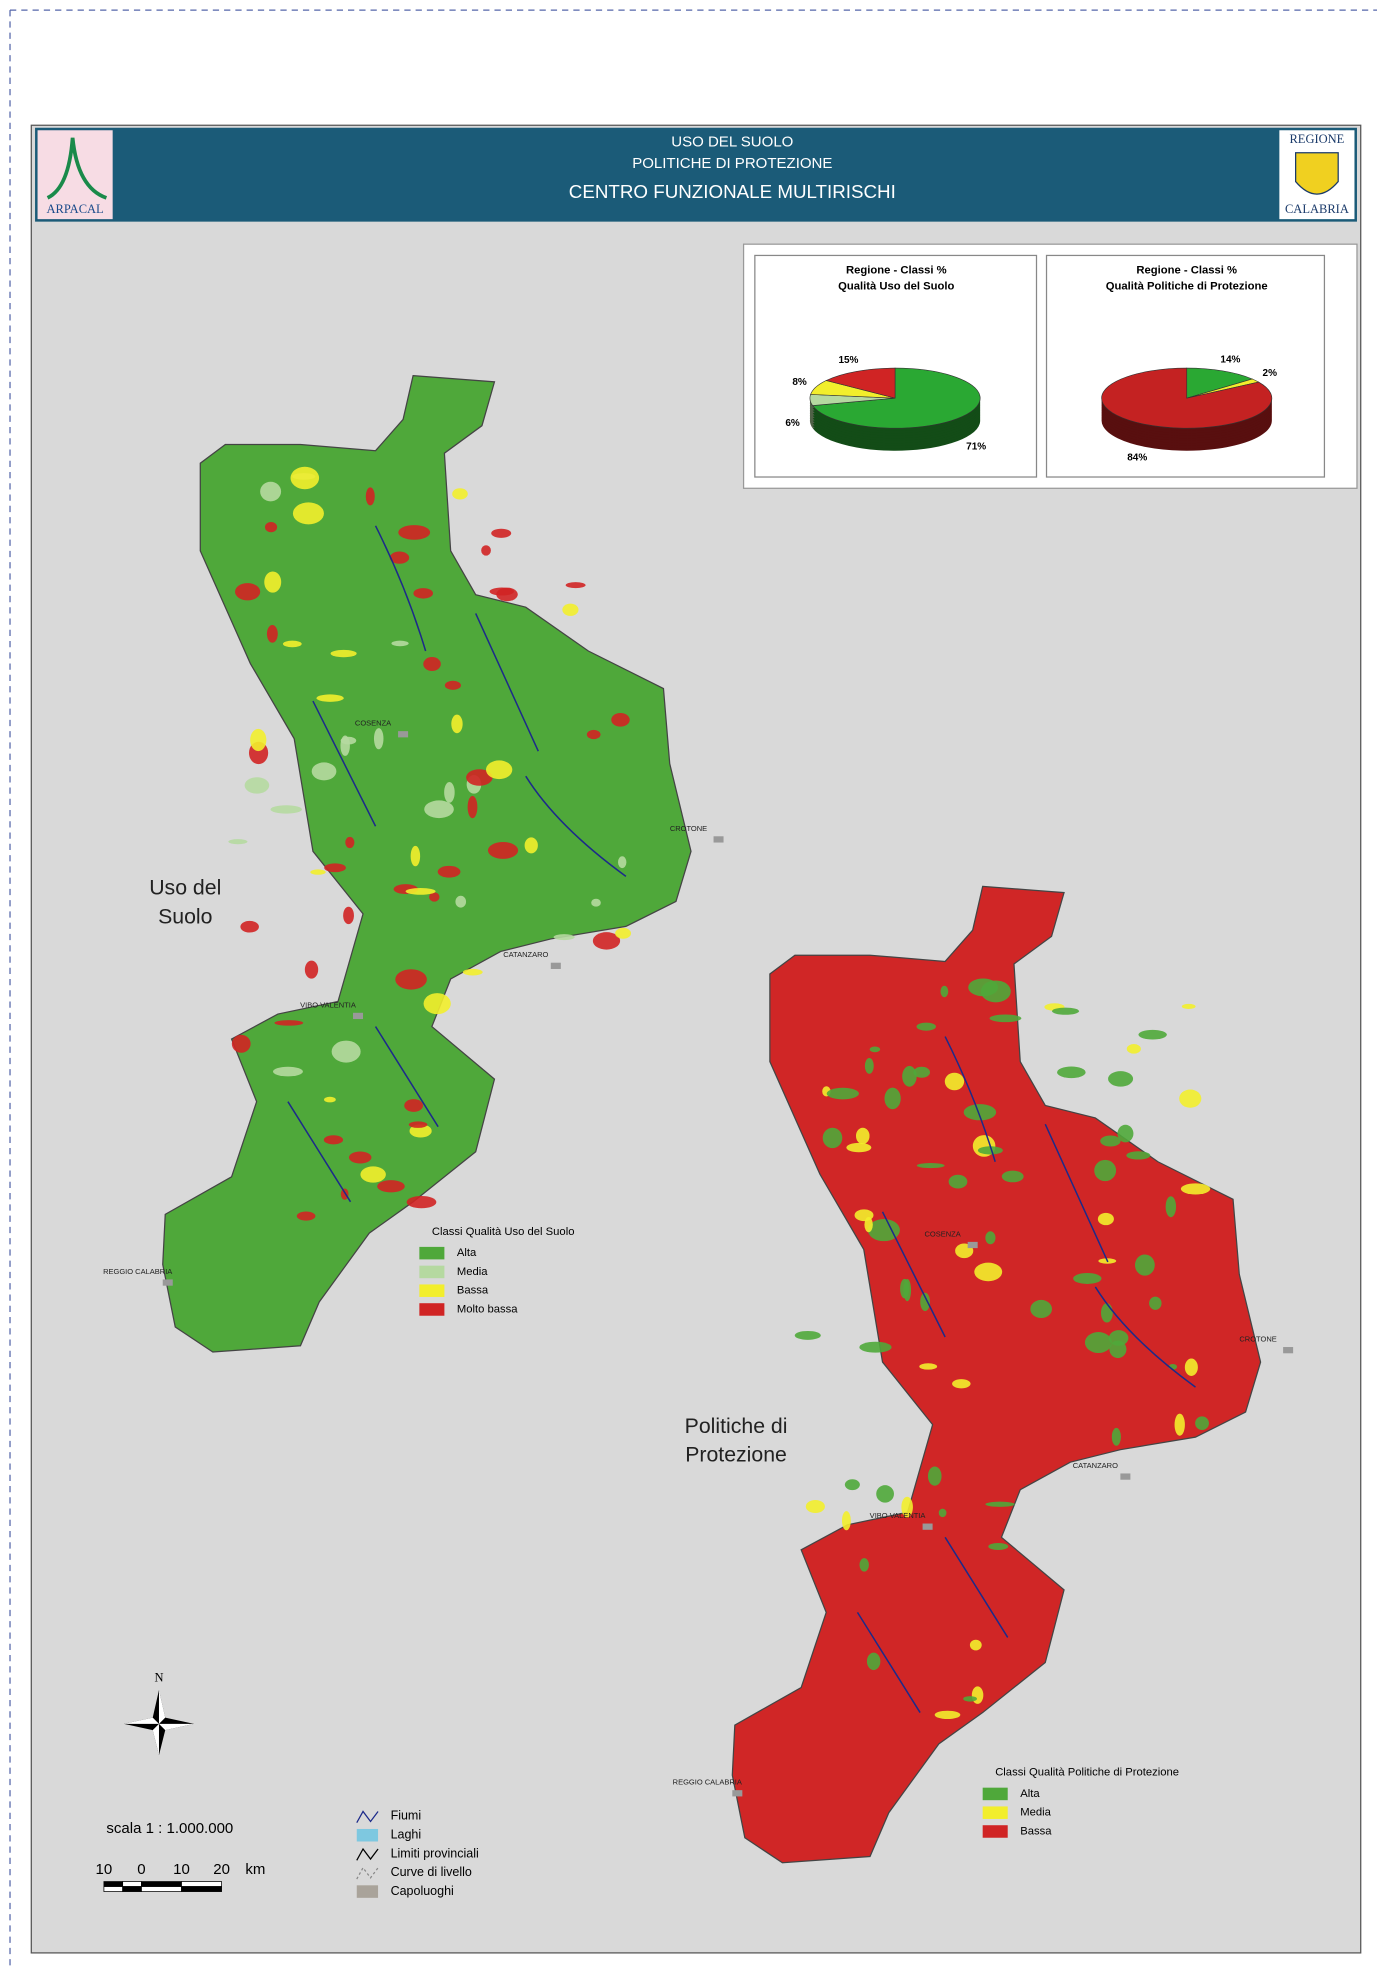 This screenshot has height=1968, width=1377. Describe the element at coordinates (1317, 173) in the screenshot. I see `coat-of-arms` at that location.